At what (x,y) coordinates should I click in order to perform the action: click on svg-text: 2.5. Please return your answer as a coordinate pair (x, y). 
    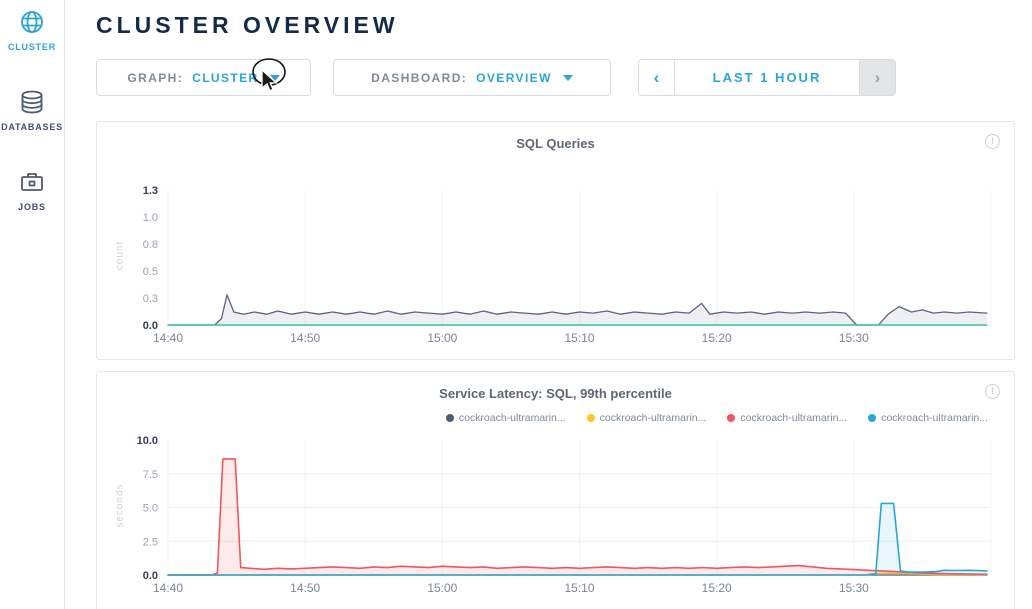
    Looking at the image, I should click on (150, 542).